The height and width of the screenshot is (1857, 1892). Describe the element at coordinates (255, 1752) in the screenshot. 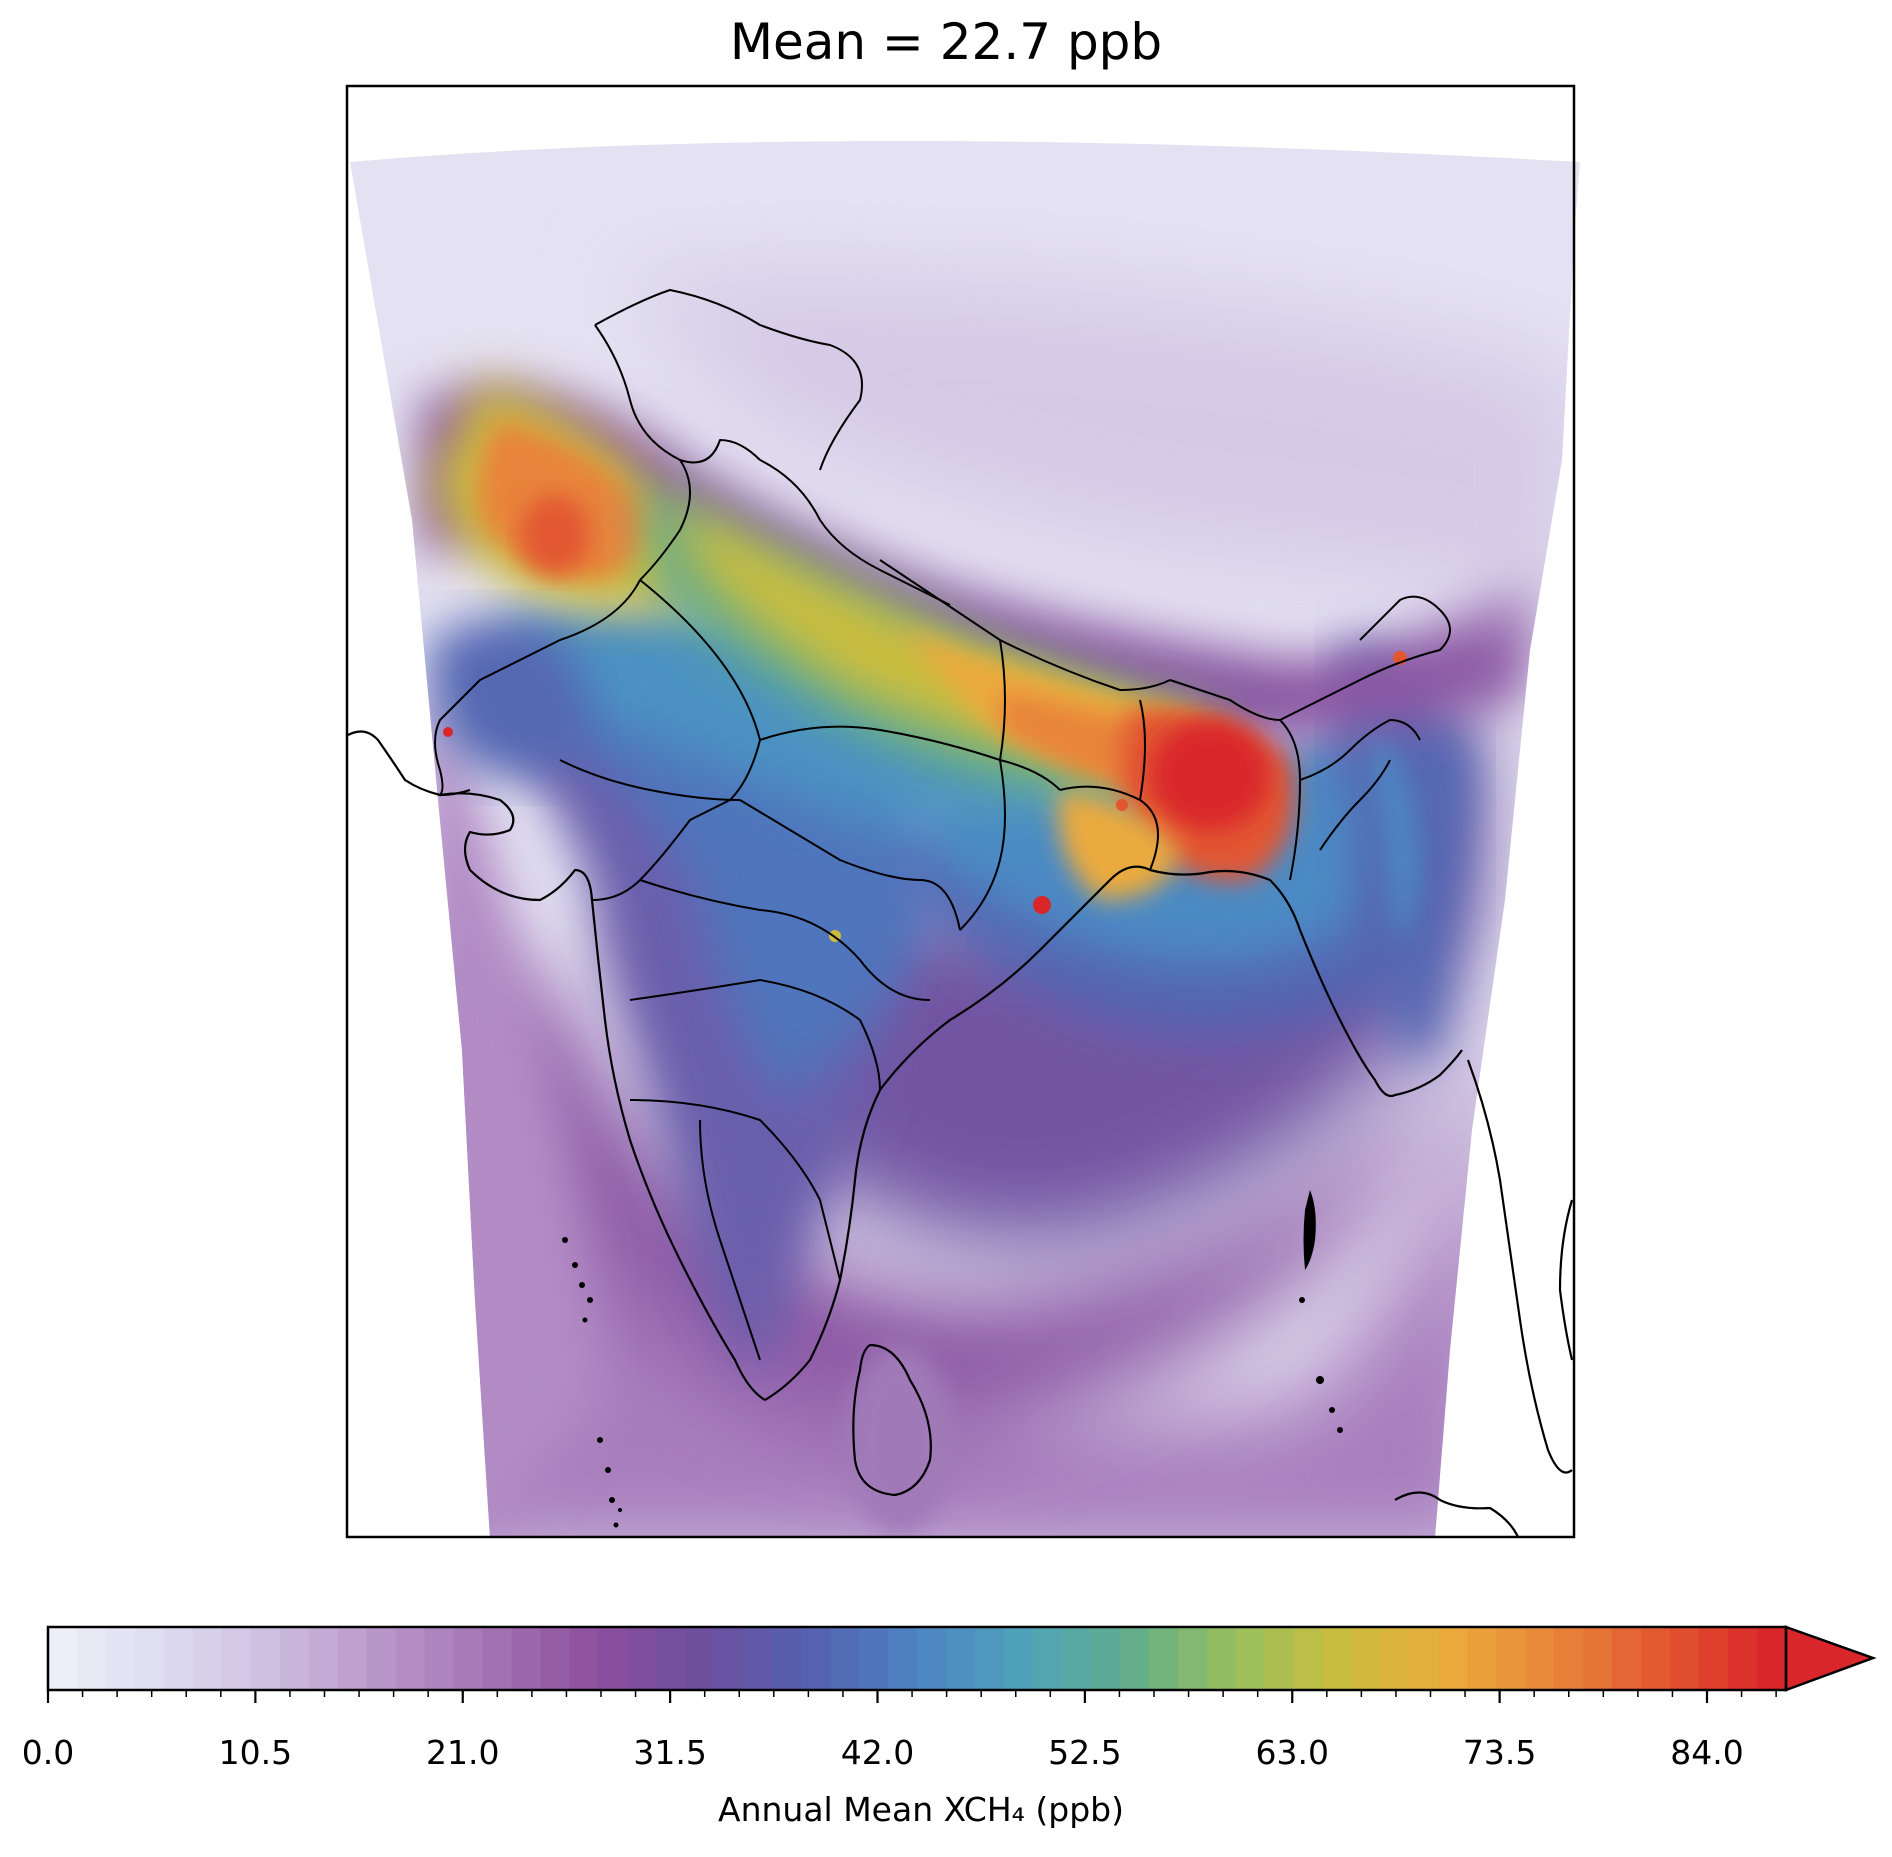

I see `colorbar-tick-label: 10.5` at that location.